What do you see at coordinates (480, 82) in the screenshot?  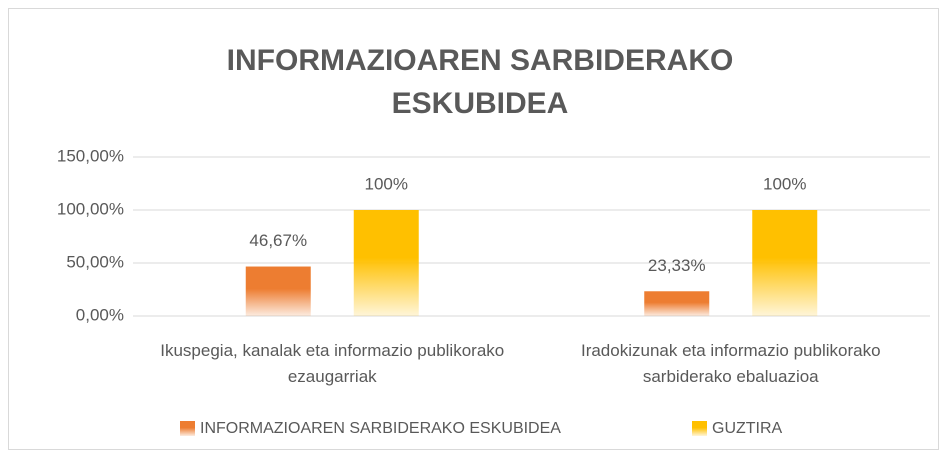 I see `chart-title: INFORMAZIOAREN SARBIDERAKO ESKUBIDEA` at bounding box center [480, 82].